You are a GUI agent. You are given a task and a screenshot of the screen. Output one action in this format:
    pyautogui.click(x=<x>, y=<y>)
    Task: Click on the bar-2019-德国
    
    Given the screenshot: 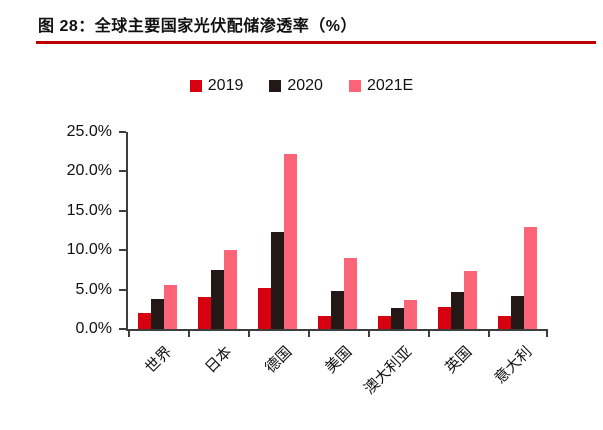 What is the action you would take?
    pyautogui.click(x=264, y=308)
    